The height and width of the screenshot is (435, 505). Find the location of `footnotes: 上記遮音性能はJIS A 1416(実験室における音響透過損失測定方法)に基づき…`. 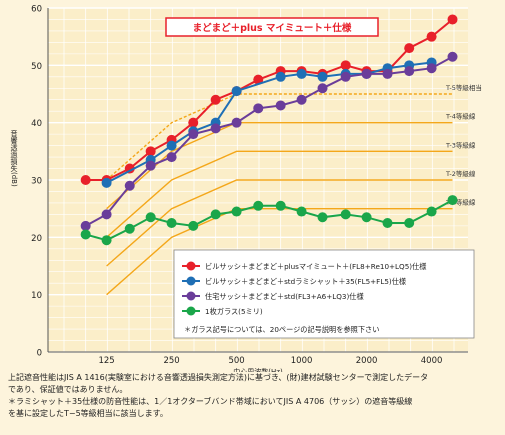

footnotes: 上記遮音性能はJIS A 1416(実験室における音響透過損失測定方法)に基づき… is located at coordinates (253, 396).